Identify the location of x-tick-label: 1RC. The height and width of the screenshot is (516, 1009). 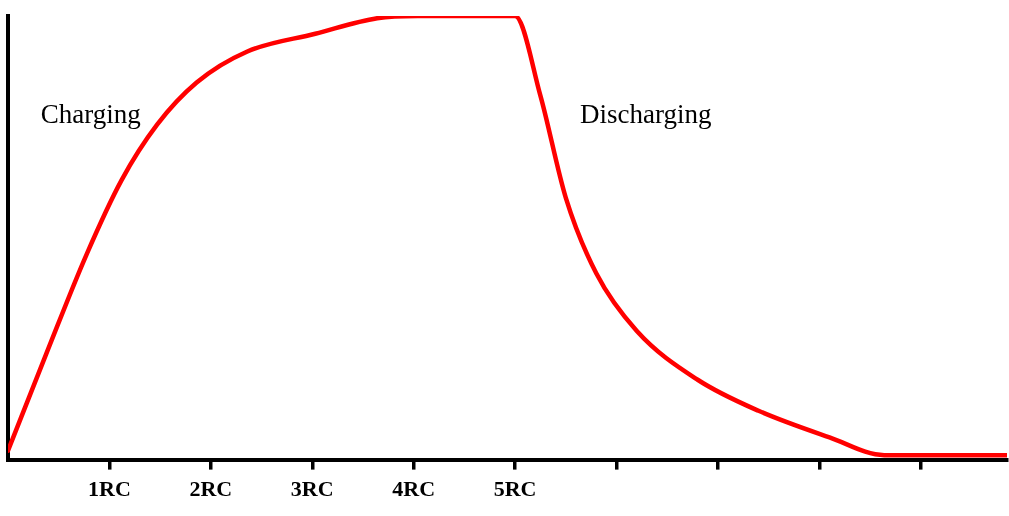
(109, 489).